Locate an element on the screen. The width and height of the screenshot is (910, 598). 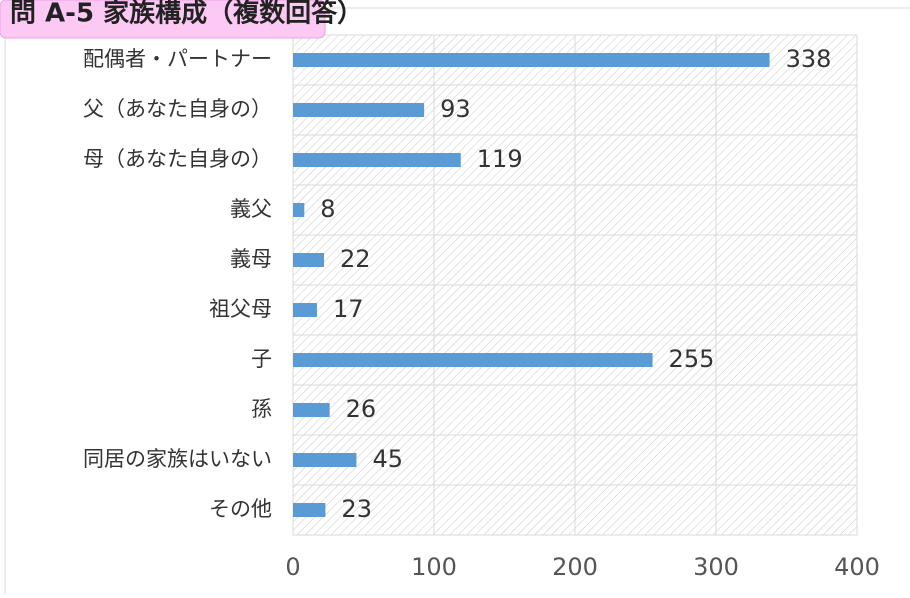
y-tick-label: 母（あなた自身の） is located at coordinates (177, 159).